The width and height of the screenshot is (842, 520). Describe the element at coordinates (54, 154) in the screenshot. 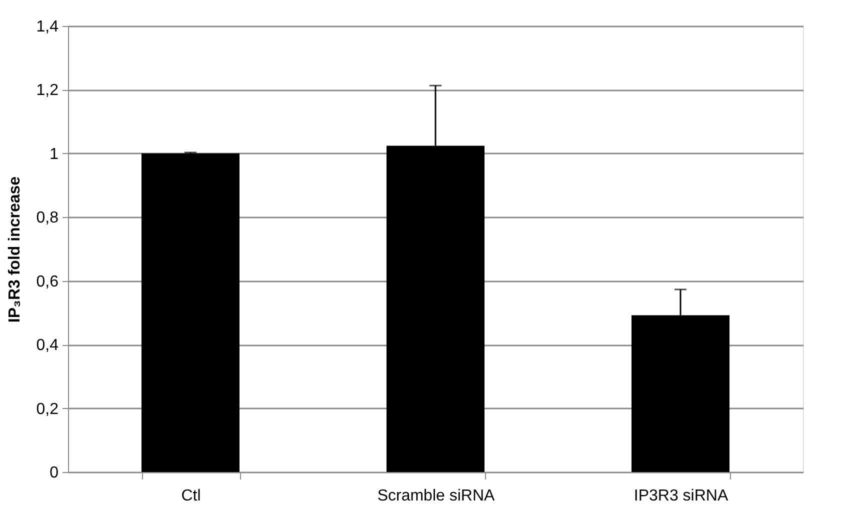

I see `y-tick-label: 1` at that location.